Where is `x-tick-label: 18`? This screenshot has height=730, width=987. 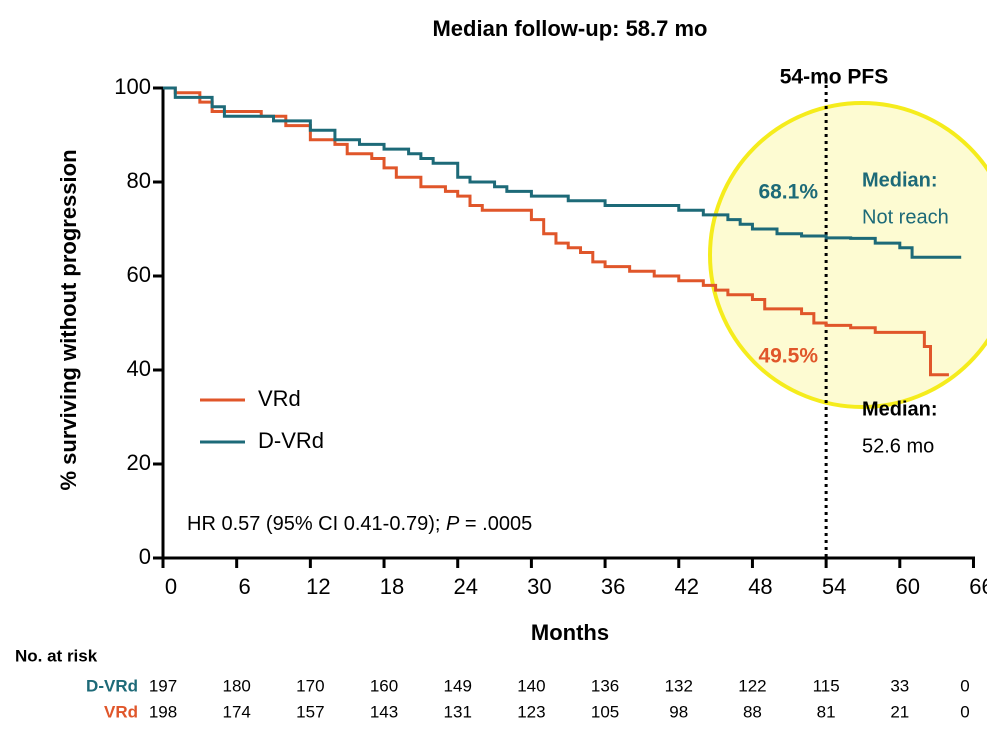 x-tick-label: 18 is located at coordinates (392, 586).